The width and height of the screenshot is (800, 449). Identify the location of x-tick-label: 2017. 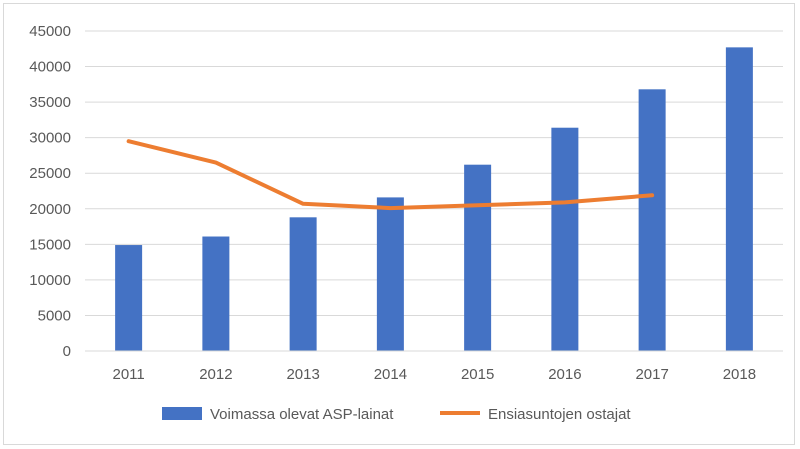
(651, 374).